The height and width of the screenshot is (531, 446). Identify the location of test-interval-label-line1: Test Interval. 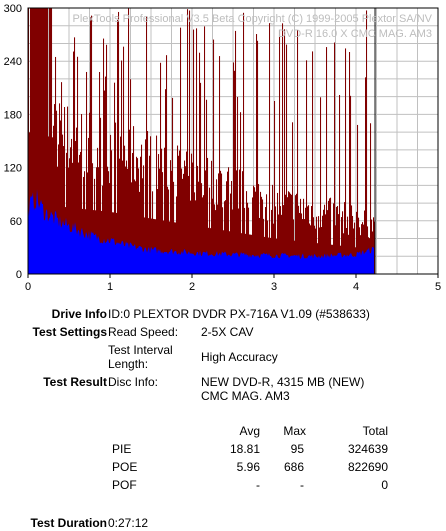
(140, 350).